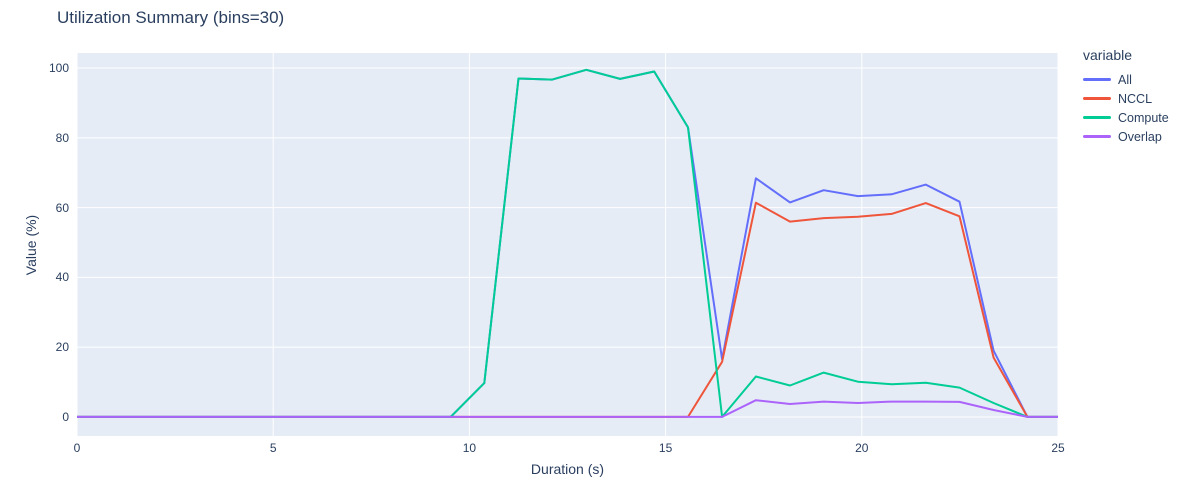  I want to click on y-tick-label: 80, so click(62, 137).